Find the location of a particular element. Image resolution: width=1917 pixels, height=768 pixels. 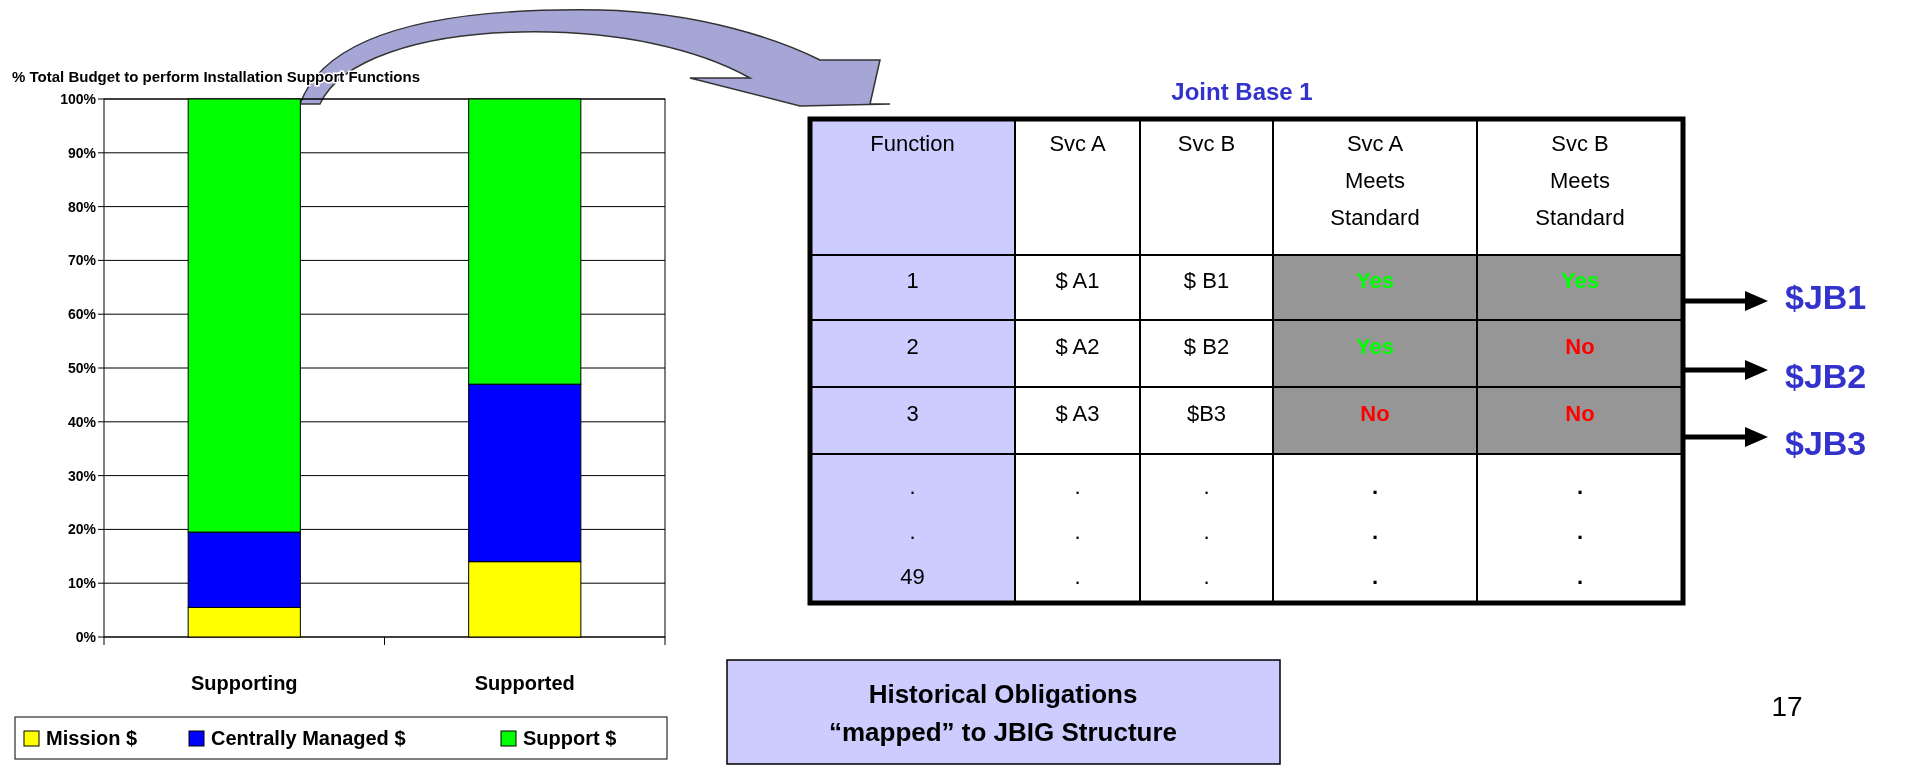

text: $ B1 is located at coordinates (1206, 280).